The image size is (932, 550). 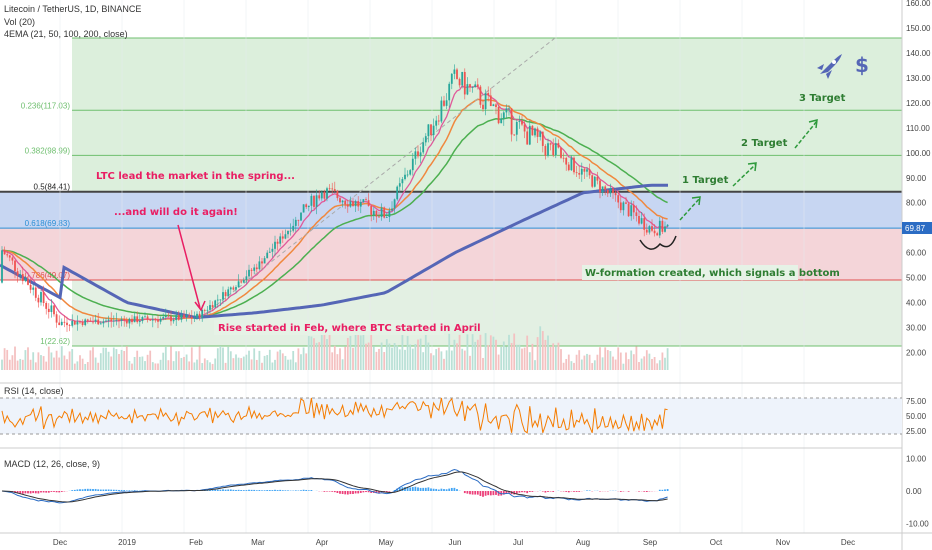 I want to click on price-tick: 40.00, so click(x=916, y=303).